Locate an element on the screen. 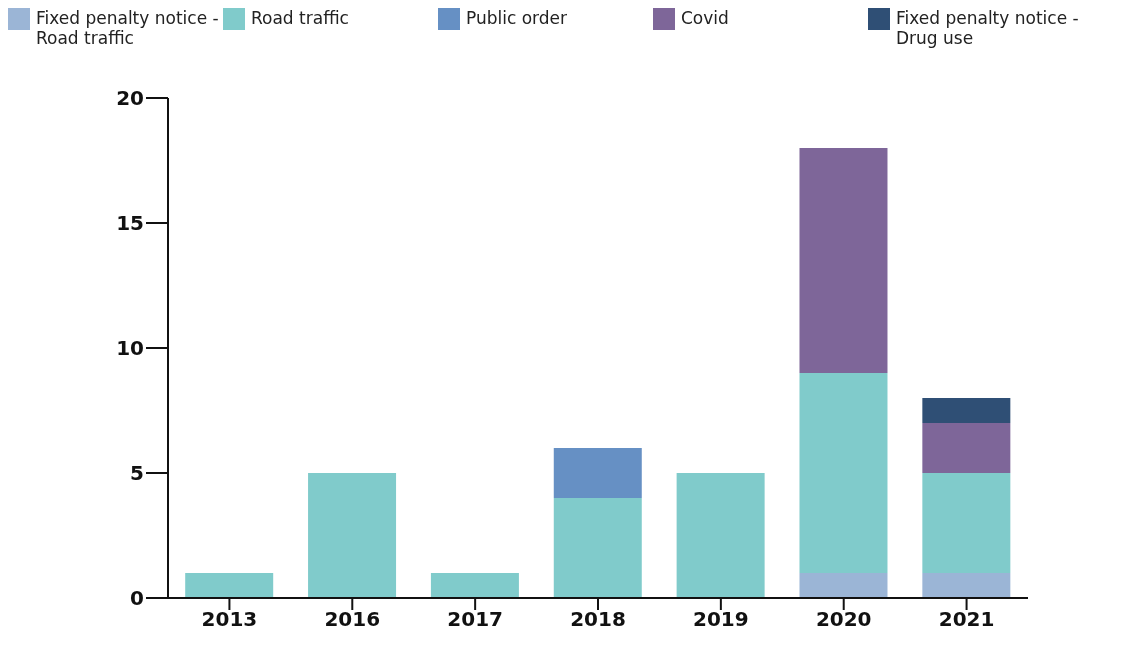  legend-label: Public order is located at coordinates (517, 18).